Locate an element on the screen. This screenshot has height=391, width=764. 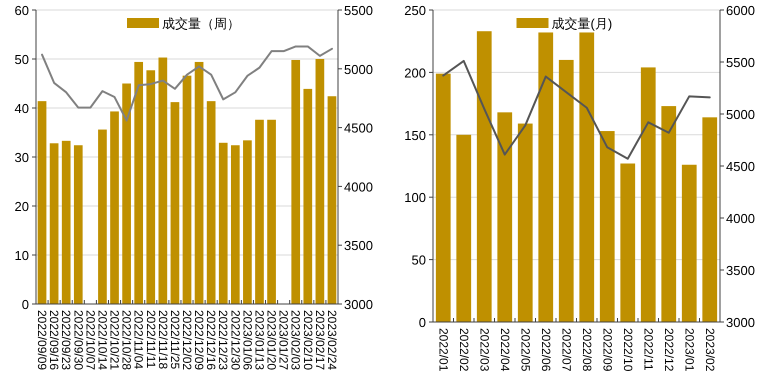
x-tick-label: 2023/02/17 is located at coordinates (319, 340).